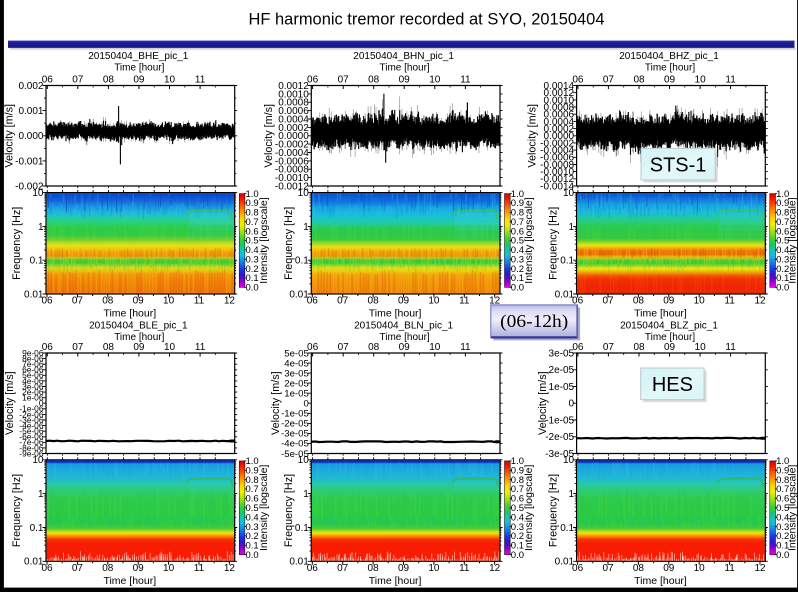 The height and width of the screenshot is (592, 798). I want to click on svg-text: 1e-05, so click(296, 394).